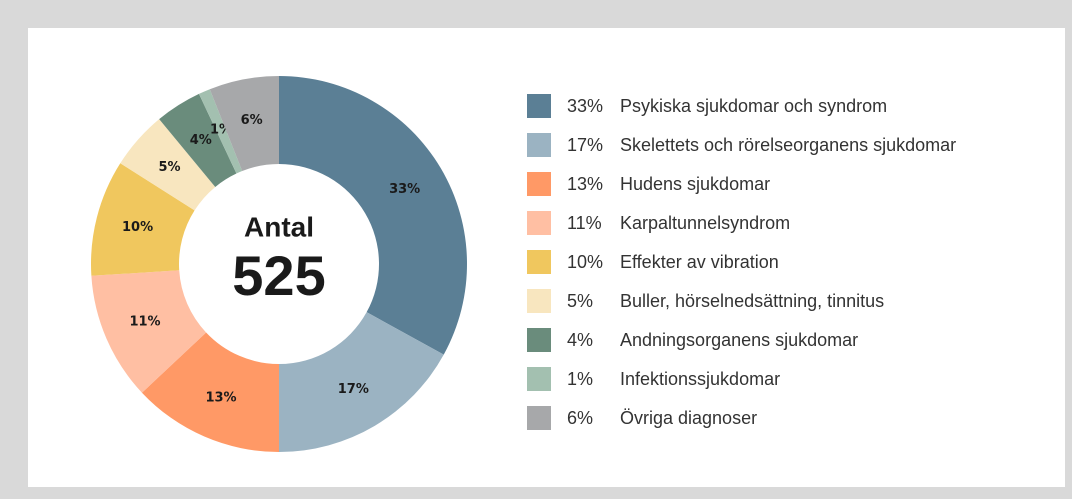 The width and height of the screenshot is (1072, 499). I want to click on data-label: 17%, so click(353, 389).